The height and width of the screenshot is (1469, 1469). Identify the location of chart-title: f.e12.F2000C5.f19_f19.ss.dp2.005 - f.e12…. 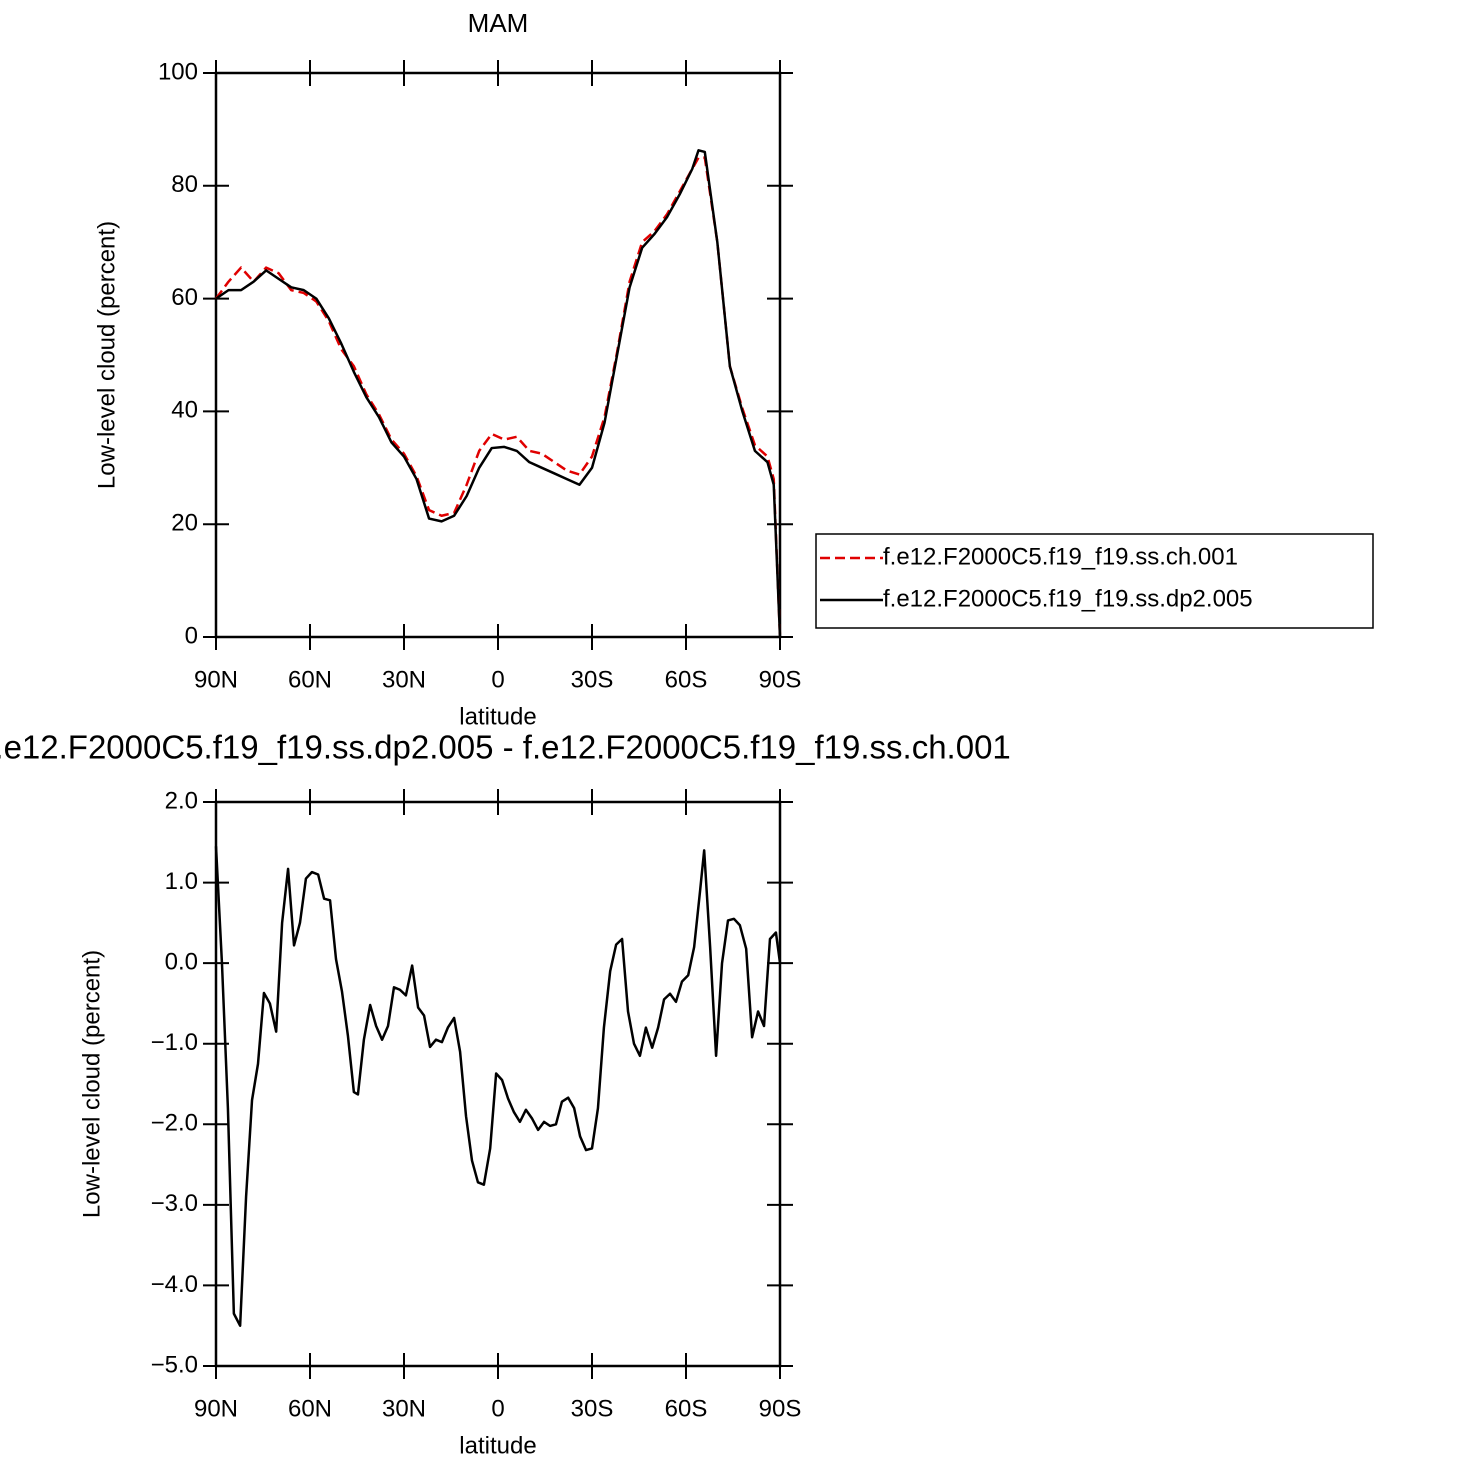
(505, 747).